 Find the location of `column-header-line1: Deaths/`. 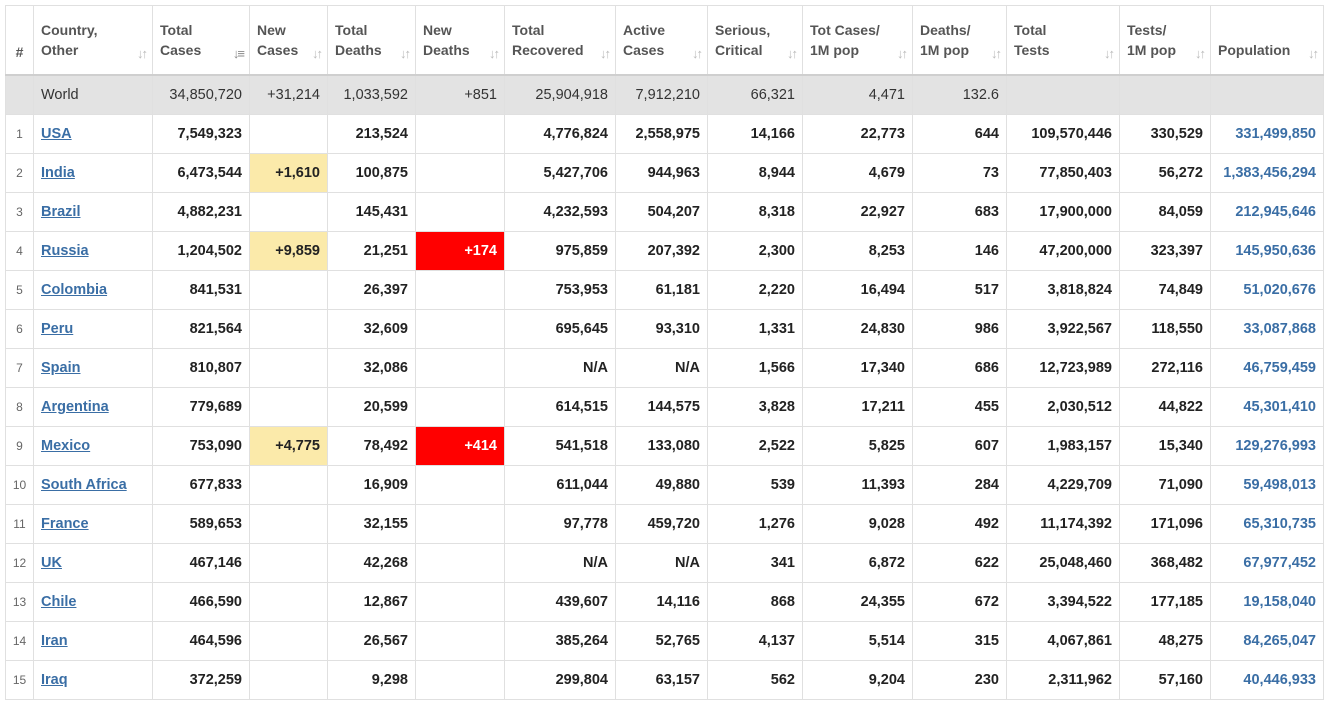

column-header-line1: Deaths/ is located at coordinates (945, 30).